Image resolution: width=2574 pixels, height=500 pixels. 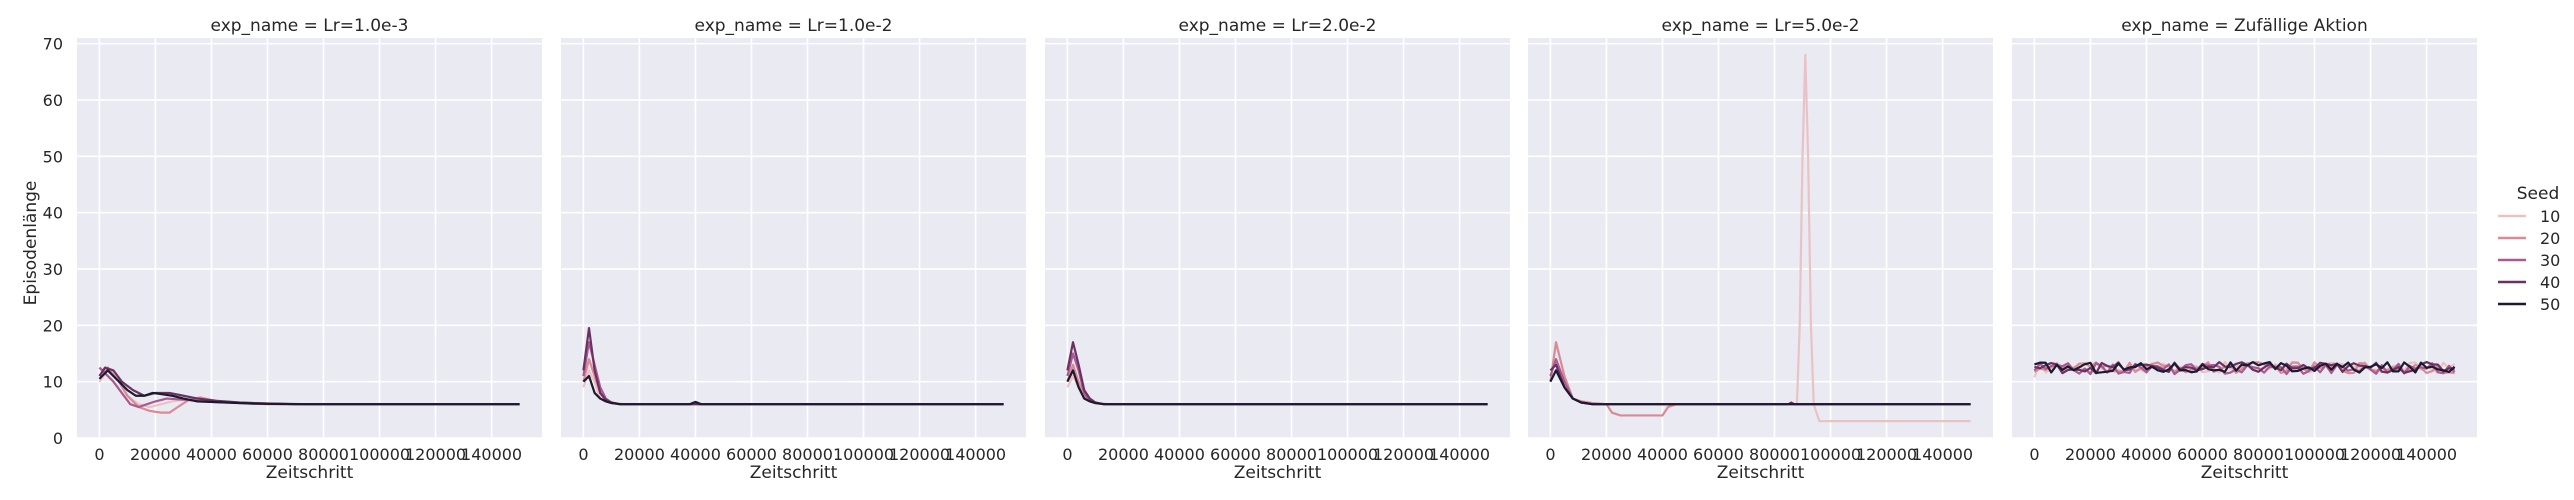 I want to click on y-tick-label: 40, so click(x=53, y=213).